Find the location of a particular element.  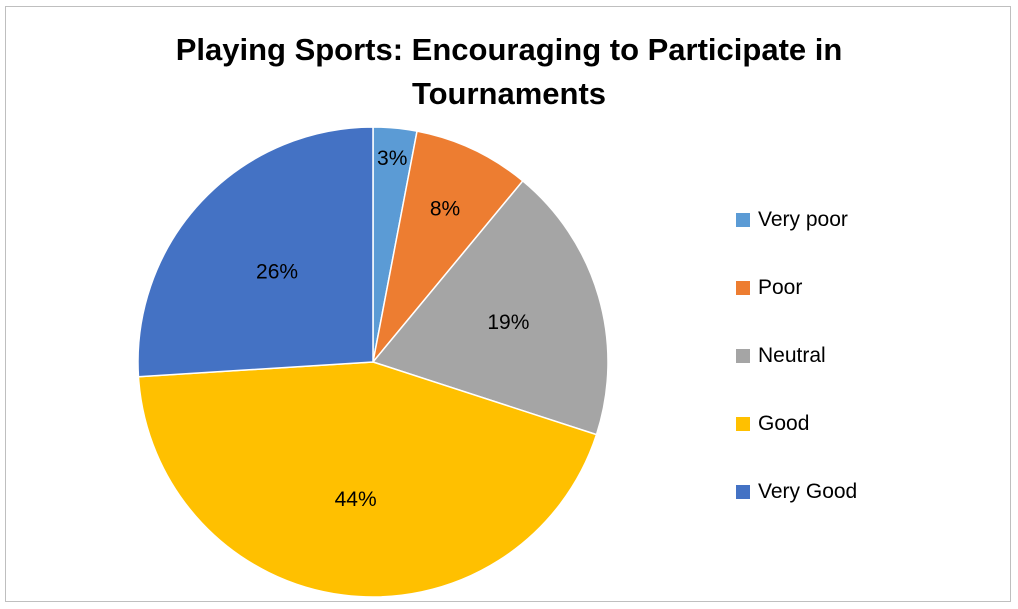

pie-slice-very-good is located at coordinates (255, 252).